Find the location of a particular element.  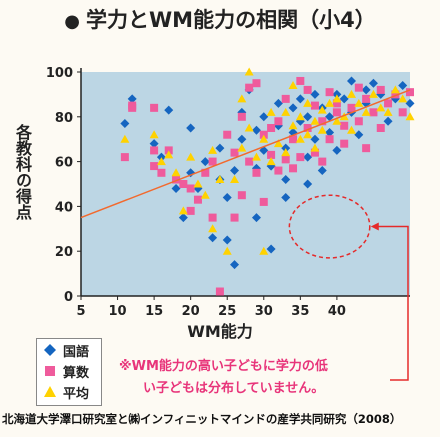

note-line-2: い子どもは分布していません。 is located at coordinates (234, 388).